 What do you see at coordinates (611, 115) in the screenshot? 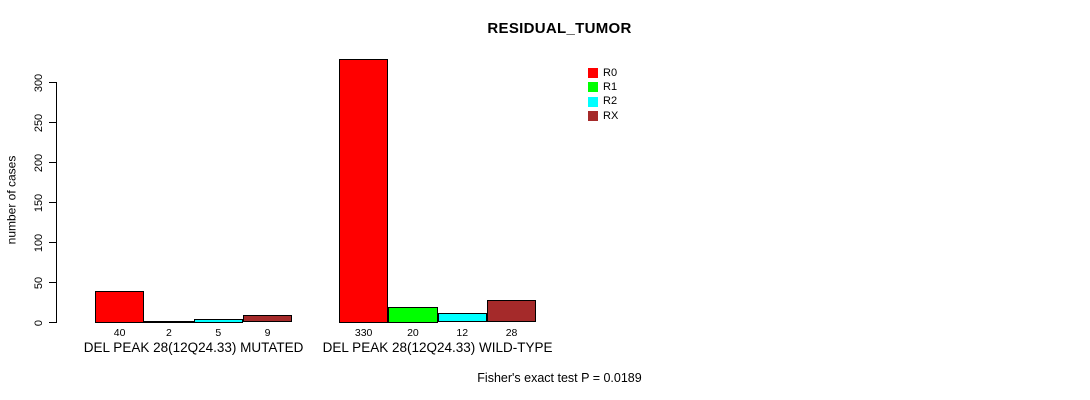
I see `legend-label: RX` at bounding box center [611, 115].